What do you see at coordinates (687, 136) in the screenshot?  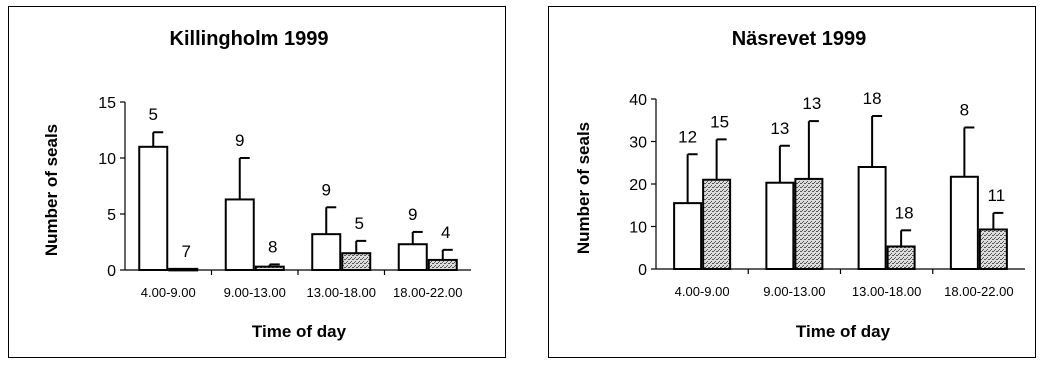 I see `data-label: 12` at bounding box center [687, 136].